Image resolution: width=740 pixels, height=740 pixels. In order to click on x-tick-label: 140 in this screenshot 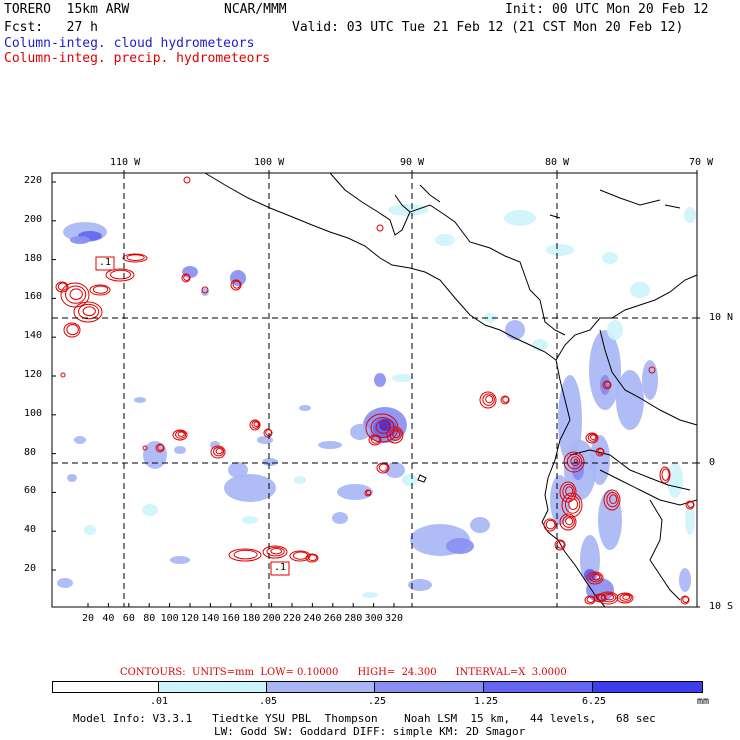, I will do `click(210, 618)`.